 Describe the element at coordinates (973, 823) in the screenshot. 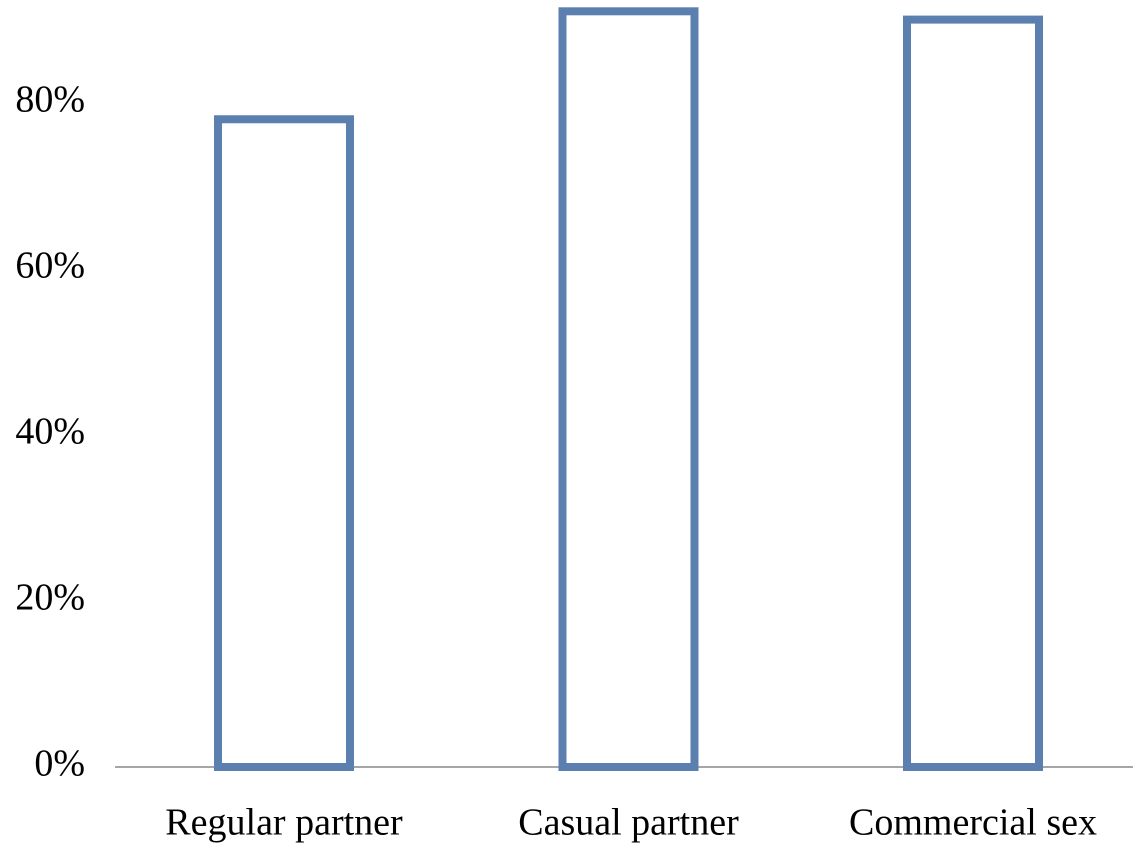

I see `x-tick-label: Commercial sex` at that location.